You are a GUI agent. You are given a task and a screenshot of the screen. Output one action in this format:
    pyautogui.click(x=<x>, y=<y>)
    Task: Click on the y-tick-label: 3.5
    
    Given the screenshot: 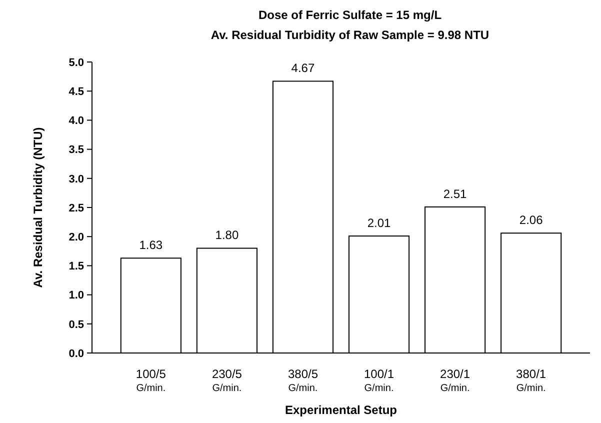 What is the action you would take?
    pyautogui.click(x=76, y=150)
    